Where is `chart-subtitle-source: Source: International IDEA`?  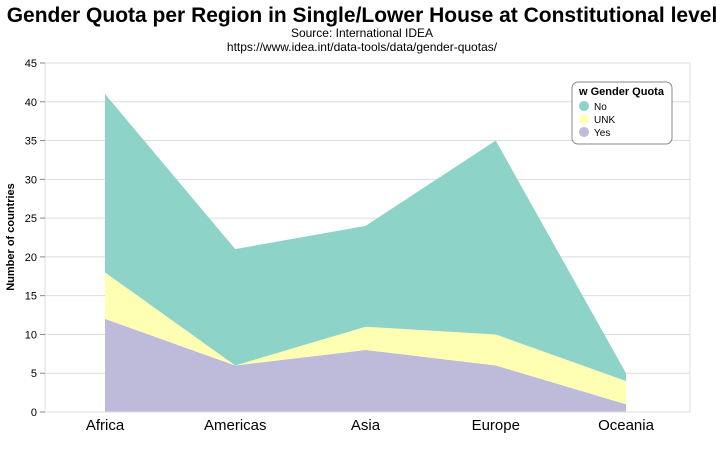
chart-subtitle-source: Source: International IDEA is located at coordinates (362, 33).